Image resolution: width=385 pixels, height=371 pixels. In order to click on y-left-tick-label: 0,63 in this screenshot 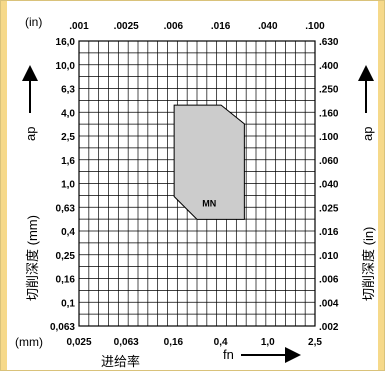, I will do `click(66, 208)`.